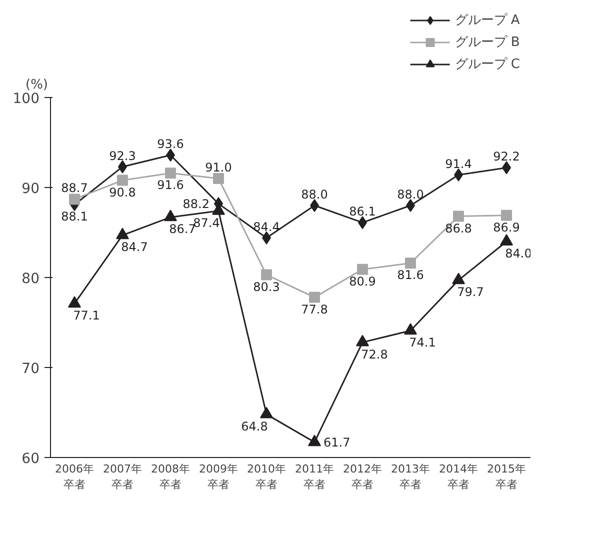 This screenshot has height=537, width=594. I want to click on data-label: 88.2, so click(196, 204).